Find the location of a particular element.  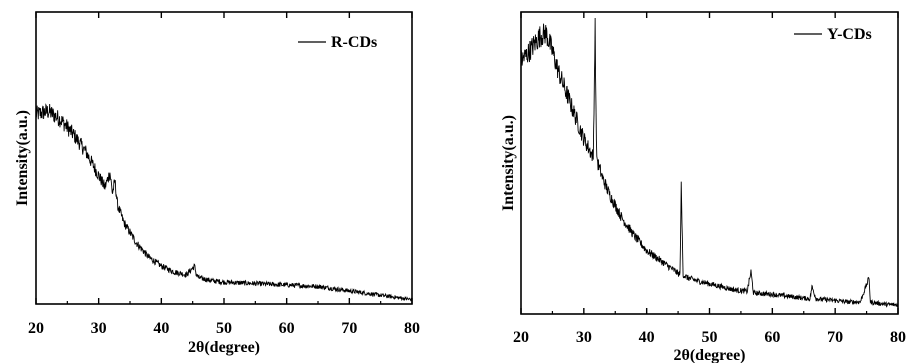

legend-label: Y-CDs is located at coordinates (849, 34).